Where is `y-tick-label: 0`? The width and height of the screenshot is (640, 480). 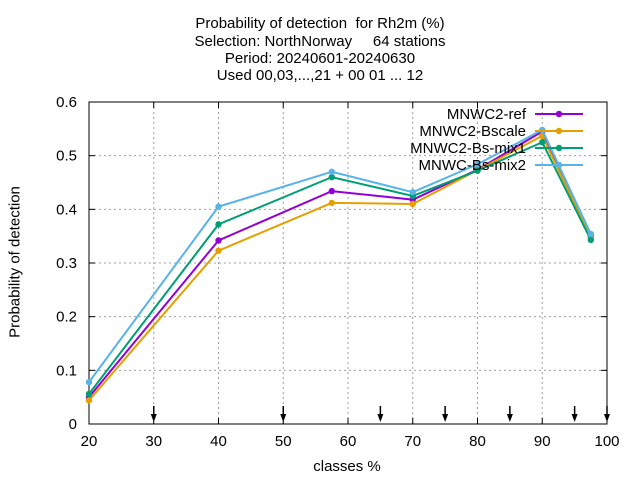
y-tick-label: 0 is located at coordinates (73, 424).